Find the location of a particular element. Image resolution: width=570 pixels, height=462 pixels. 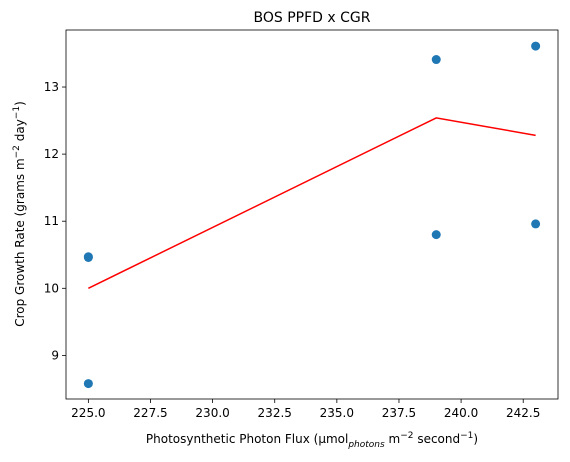

x-tick-label: 227.5 is located at coordinates (150, 413).